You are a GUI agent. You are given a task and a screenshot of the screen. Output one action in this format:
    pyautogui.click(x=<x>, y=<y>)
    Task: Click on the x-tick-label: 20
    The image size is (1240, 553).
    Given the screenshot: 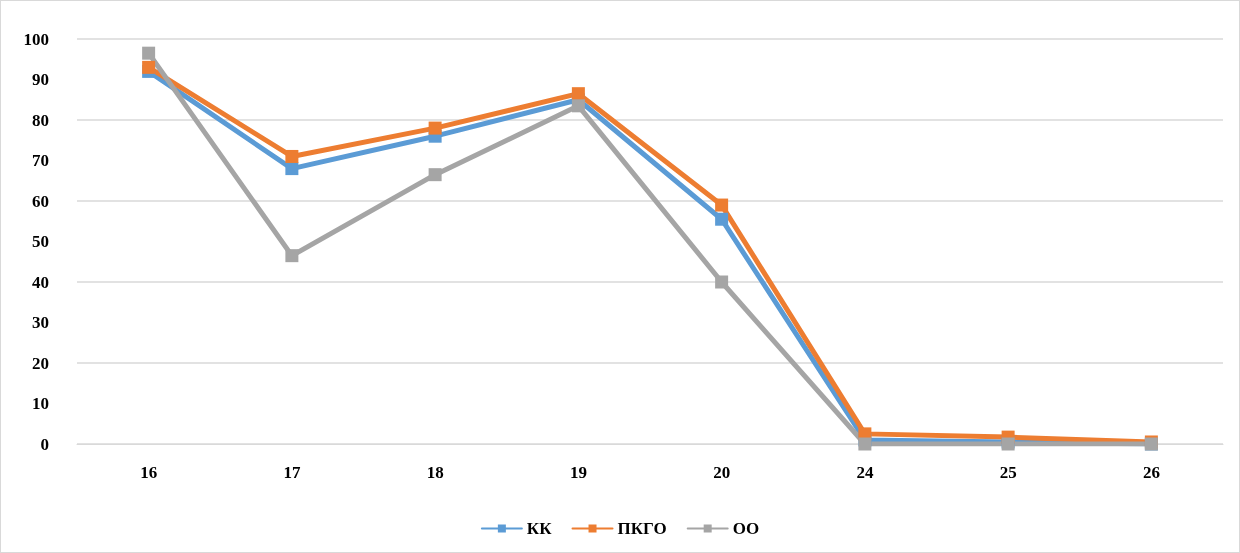 What is the action you would take?
    pyautogui.click(x=722, y=472)
    